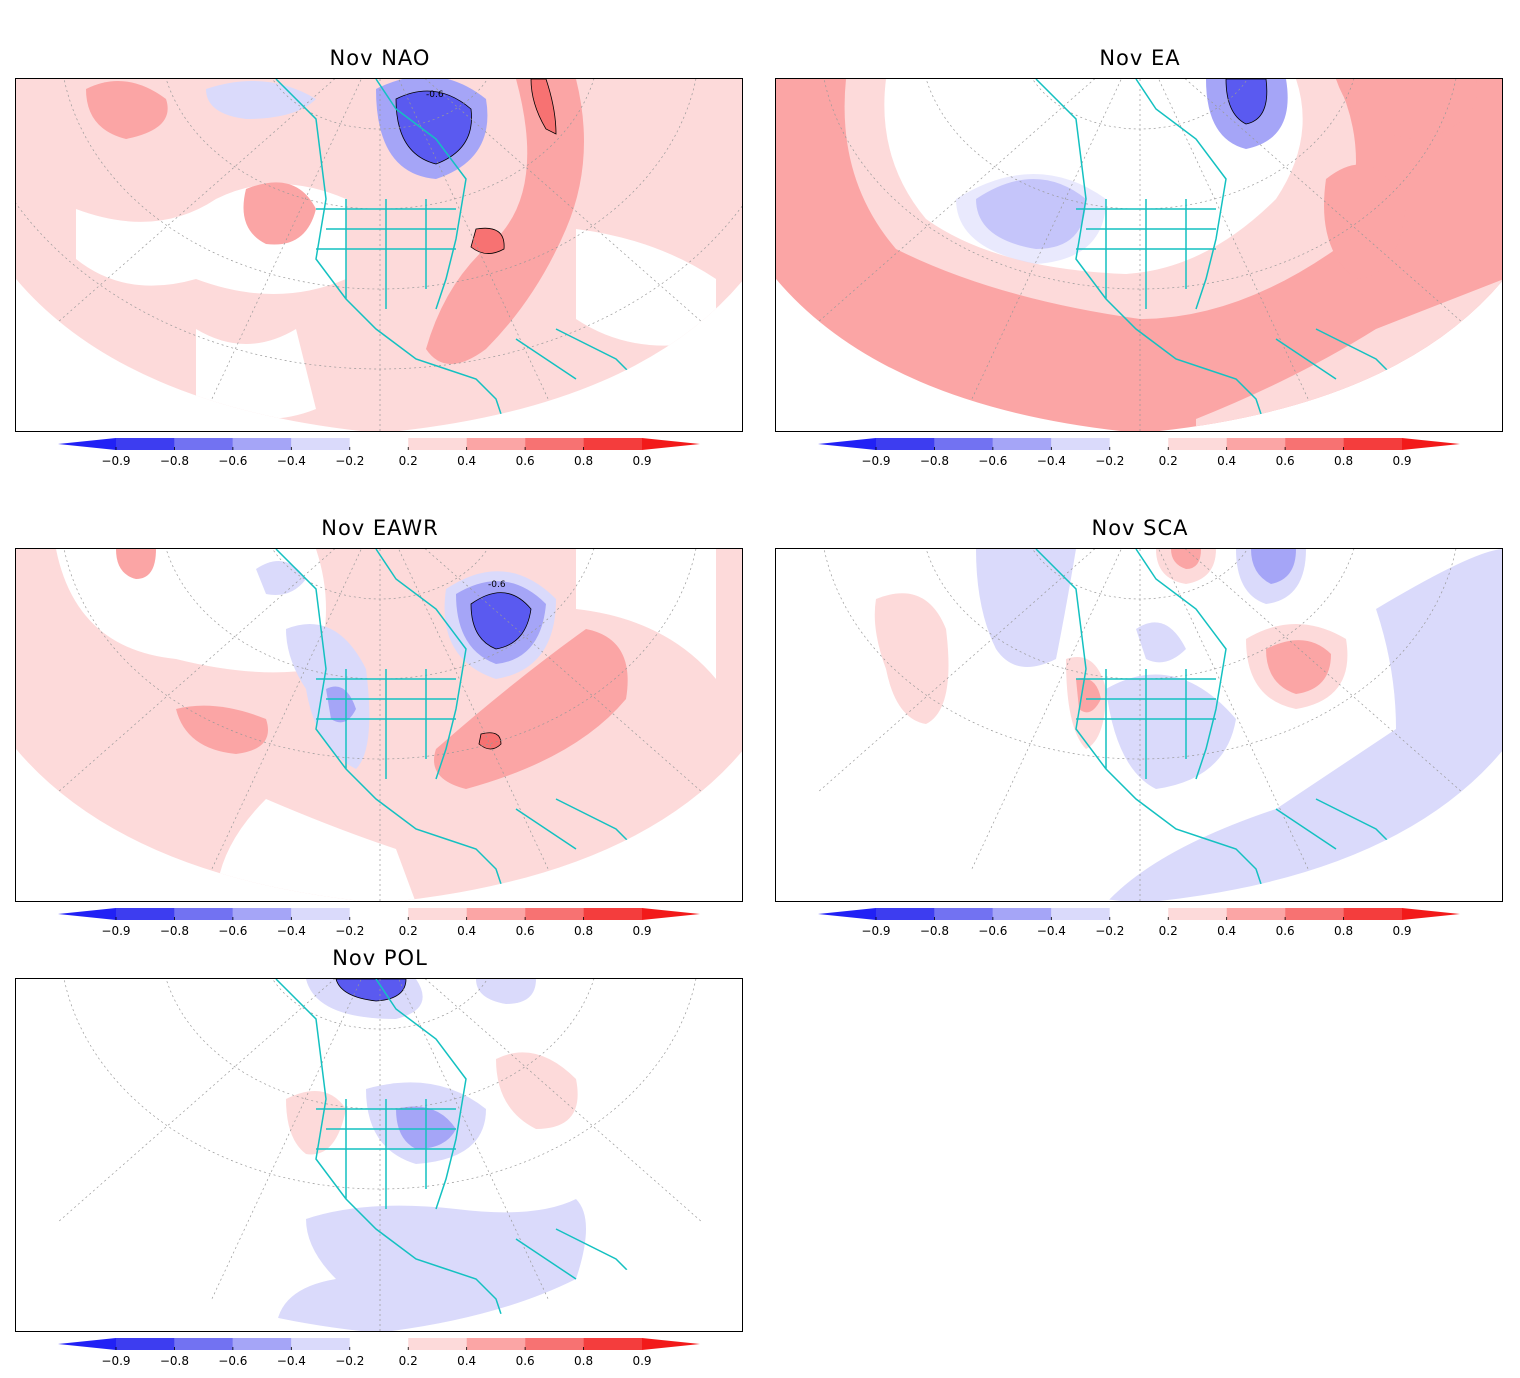 The height and width of the screenshot is (1378, 1520). What do you see at coordinates (408, 1358) in the screenshot?
I see `colorbar-pol: −0.9 −0.8 −0.6 −0.4 −0.2 0.2 0.4 0.6 0.8 0.9` at bounding box center [408, 1358].